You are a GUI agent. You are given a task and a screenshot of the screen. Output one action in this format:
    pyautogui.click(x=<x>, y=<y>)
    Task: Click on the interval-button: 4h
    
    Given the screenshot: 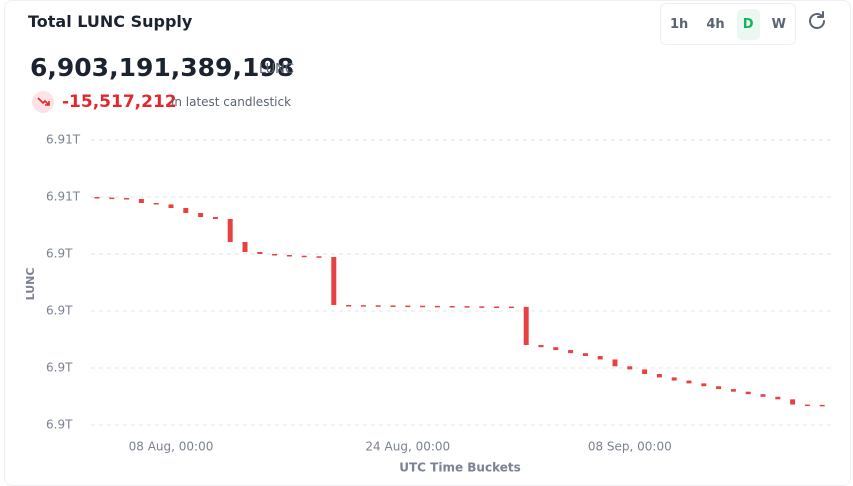 What is the action you would take?
    pyautogui.click(x=715, y=24)
    